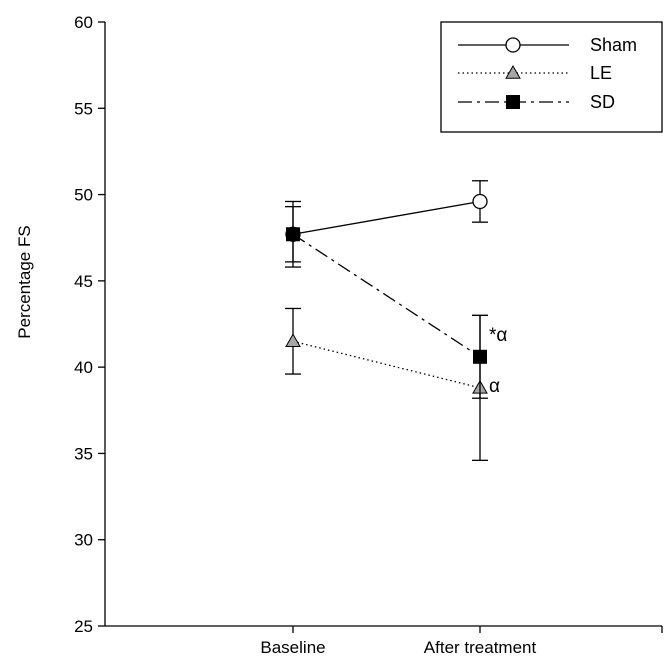  I want to click on y-tick-label: 25, so click(83, 626).